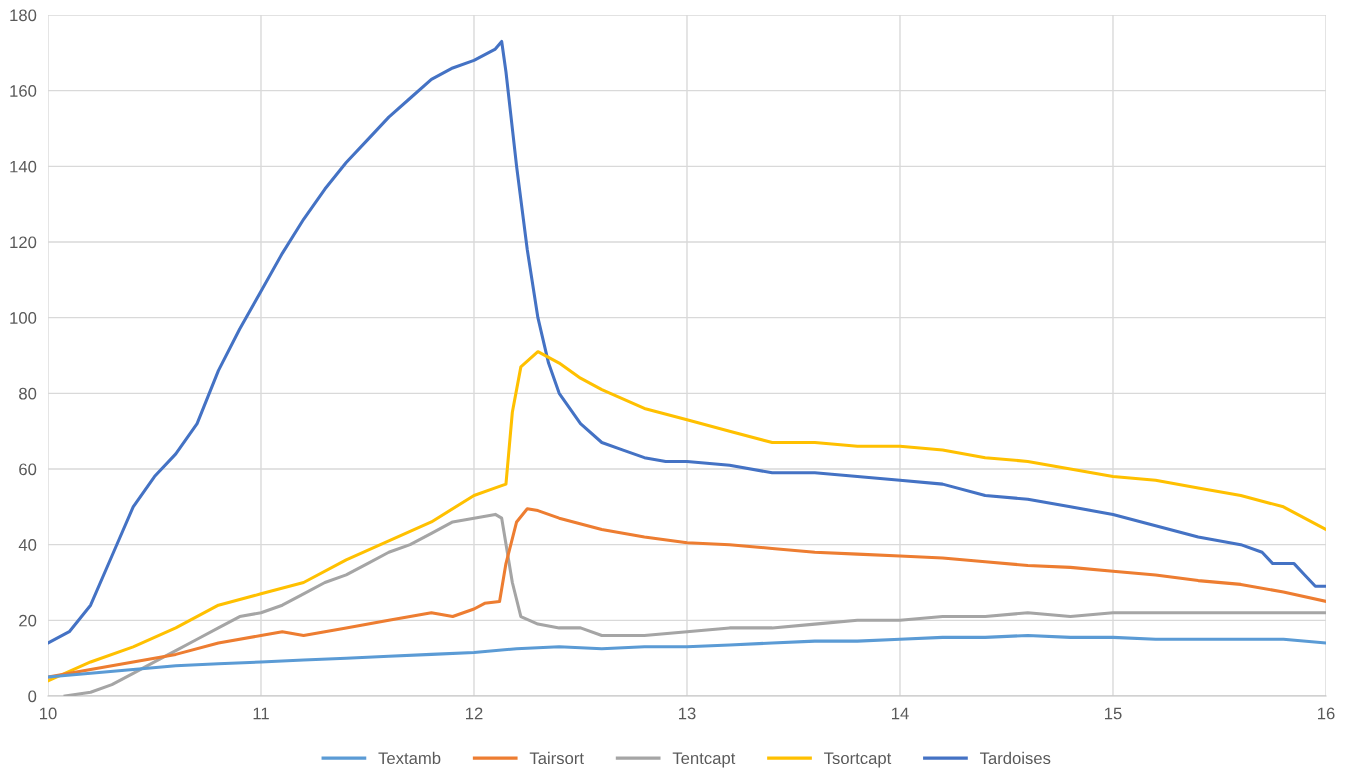 Image resolution: width=1354 pixels, height=771 pixels. I want to click on y-tick-label: 20, so click(28, 620).